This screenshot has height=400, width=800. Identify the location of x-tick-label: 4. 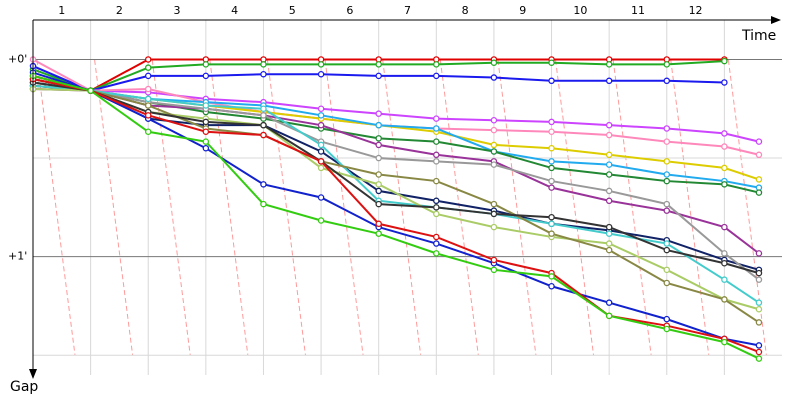
(234, 10).